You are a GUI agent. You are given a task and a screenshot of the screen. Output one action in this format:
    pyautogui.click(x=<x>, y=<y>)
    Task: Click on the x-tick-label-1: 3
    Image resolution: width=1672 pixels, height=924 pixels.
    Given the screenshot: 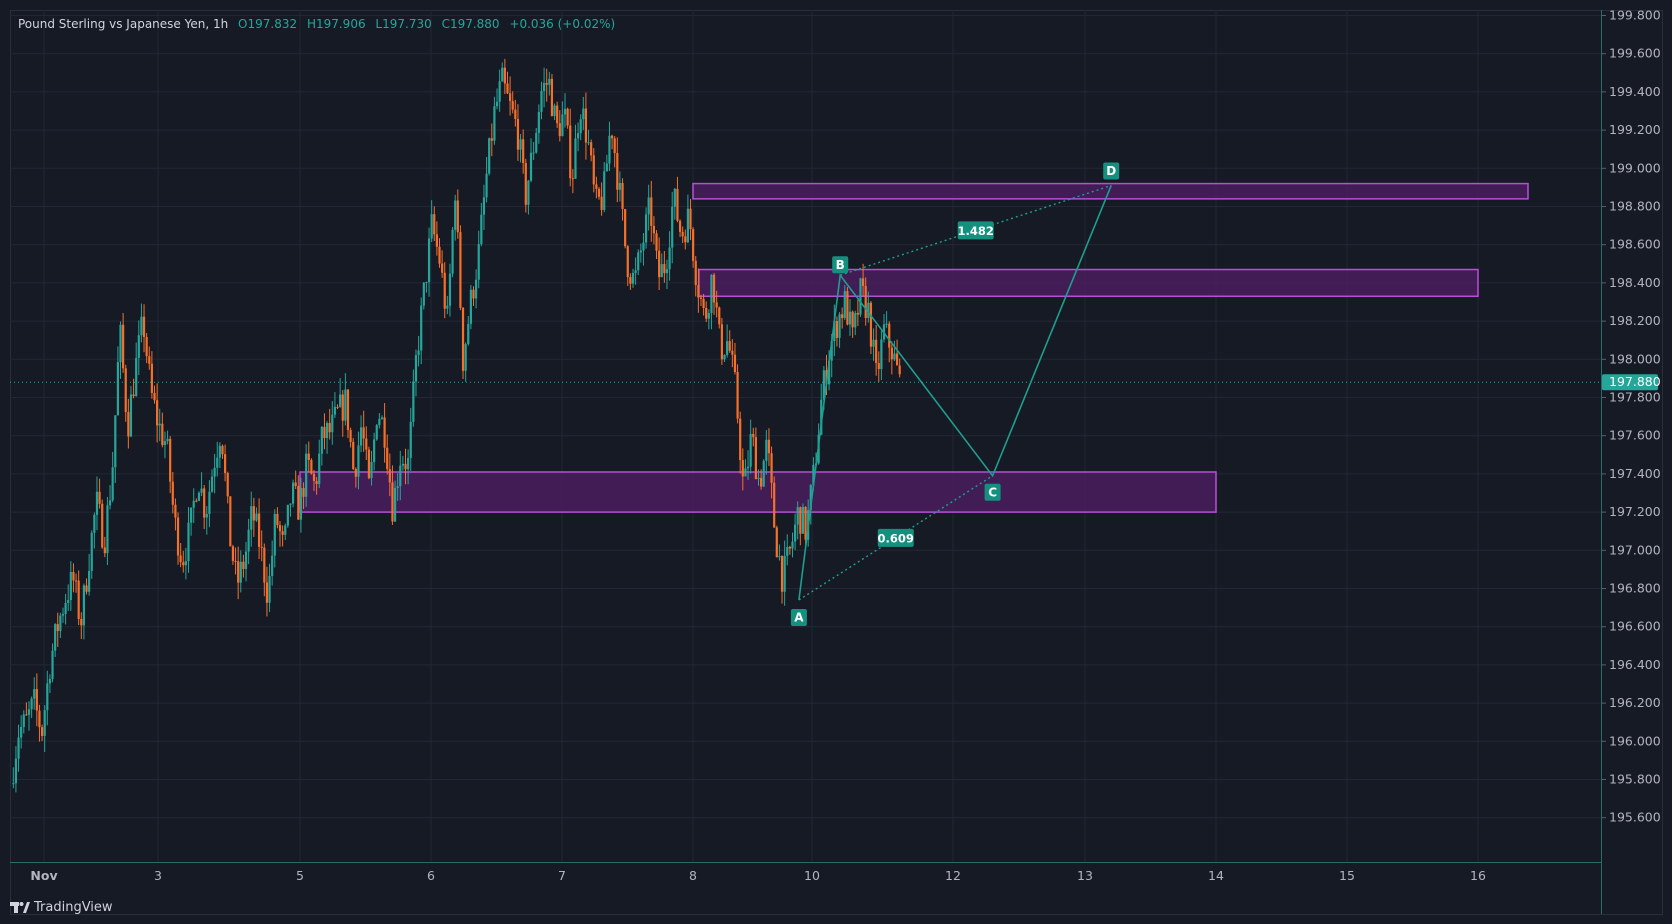 What is the action you would take?
    pyautogui.click(x=158, y=875)
    